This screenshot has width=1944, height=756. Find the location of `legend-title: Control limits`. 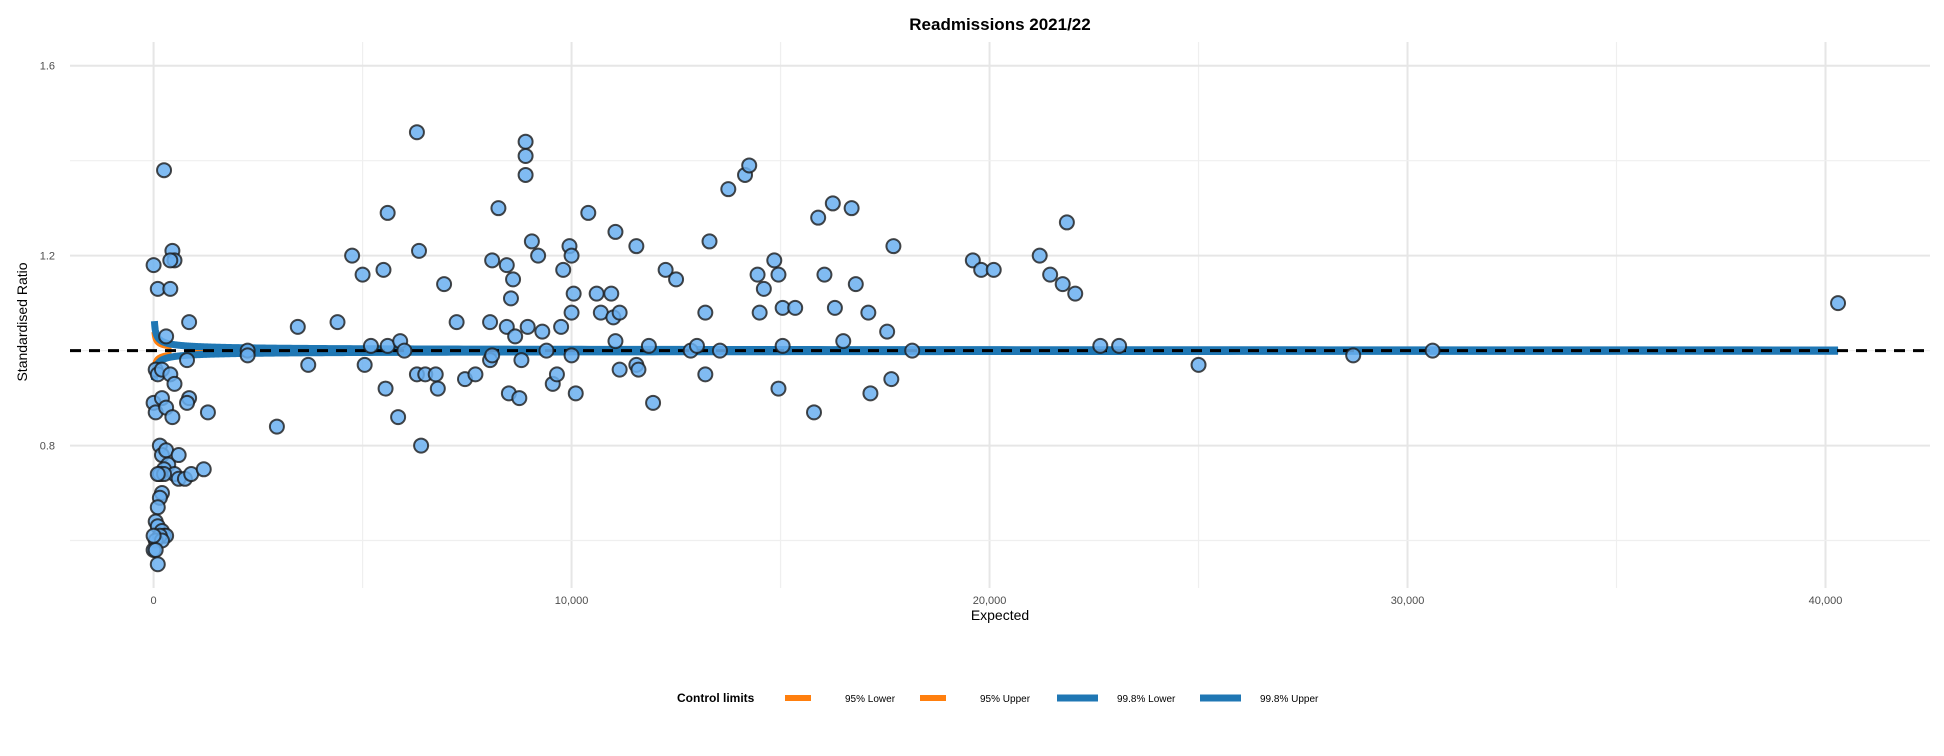

legend-title: Control limits is located at coordinates (716, 698).